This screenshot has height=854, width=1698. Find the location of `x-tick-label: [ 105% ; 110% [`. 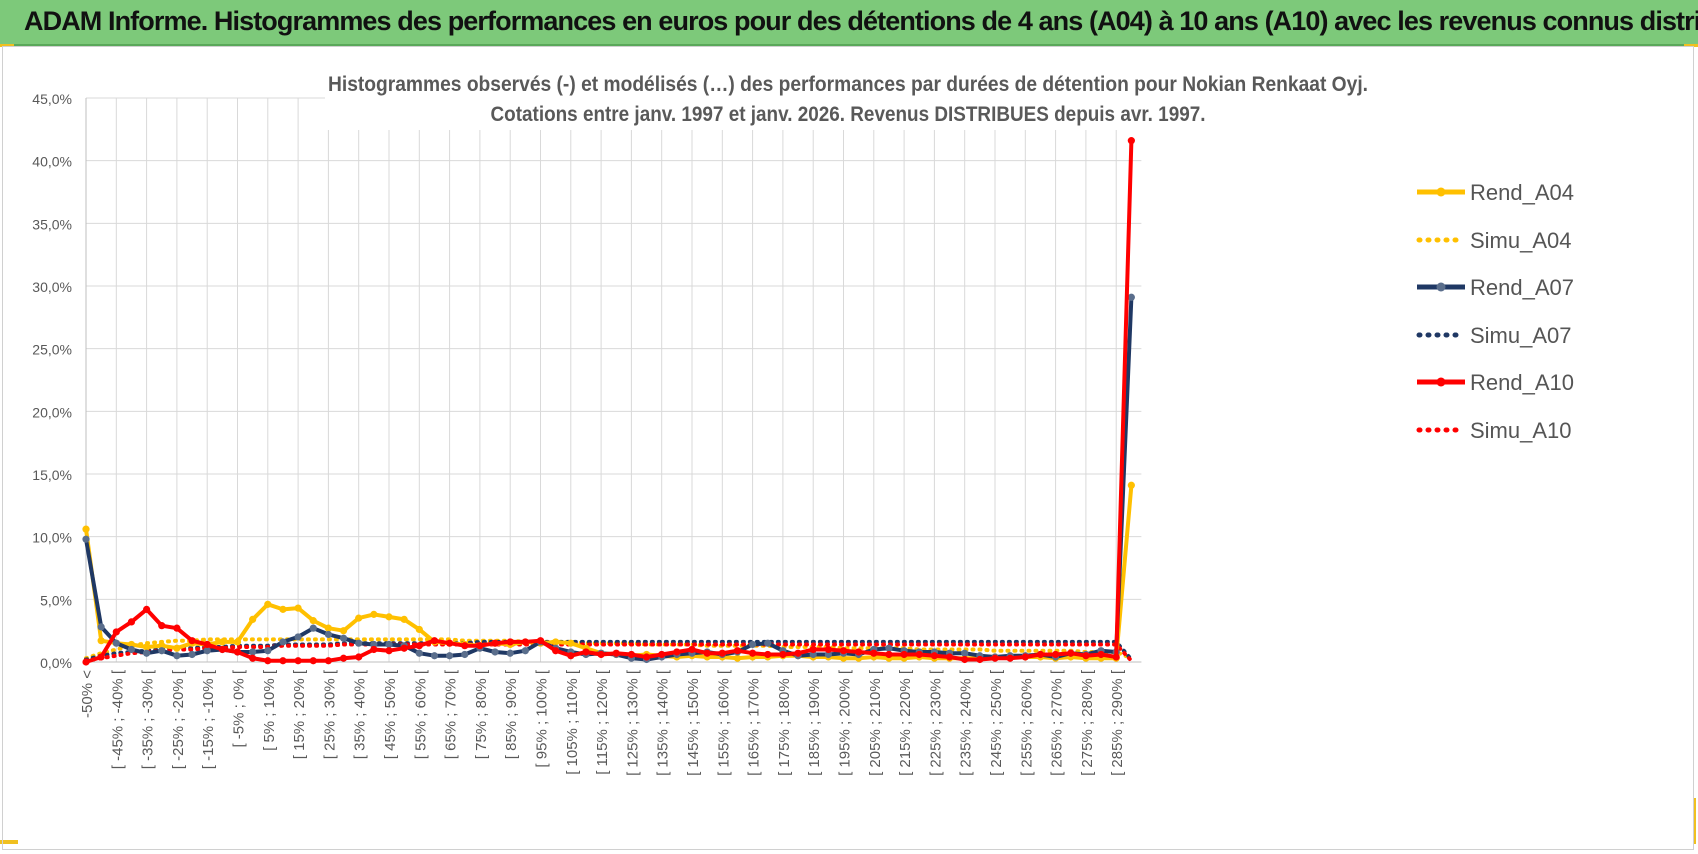

x-tick-label: [ 105% ; 110% [ is located at coordinates (572, 722).